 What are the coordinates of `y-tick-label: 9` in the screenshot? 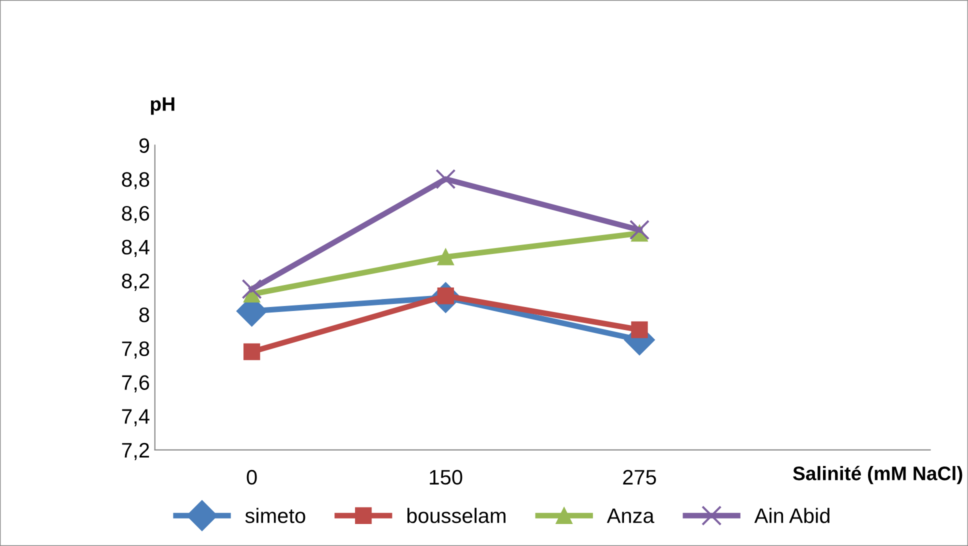 It's located at (144, 145).